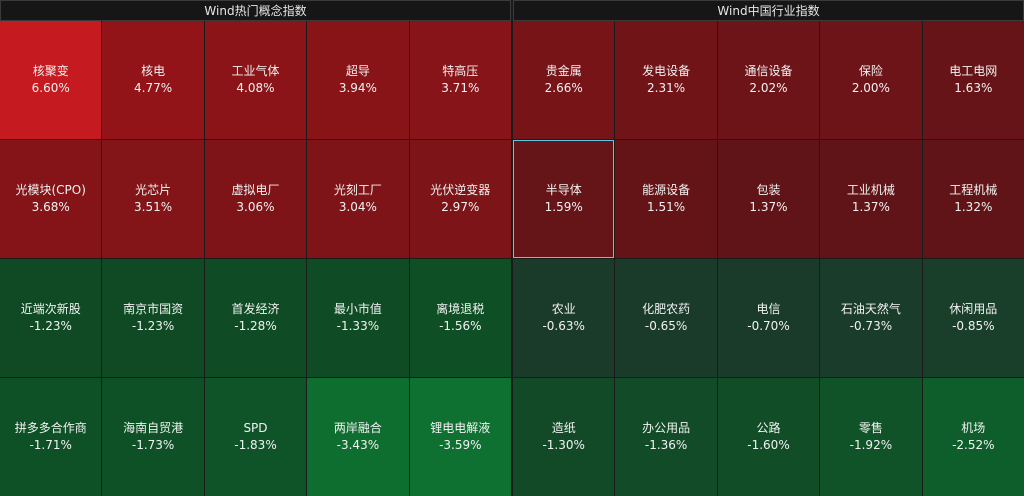 The height and width of the screenshot is (496, 1024). I want to click on industry-tile: 零售 -1.92%, so click(871, 437).